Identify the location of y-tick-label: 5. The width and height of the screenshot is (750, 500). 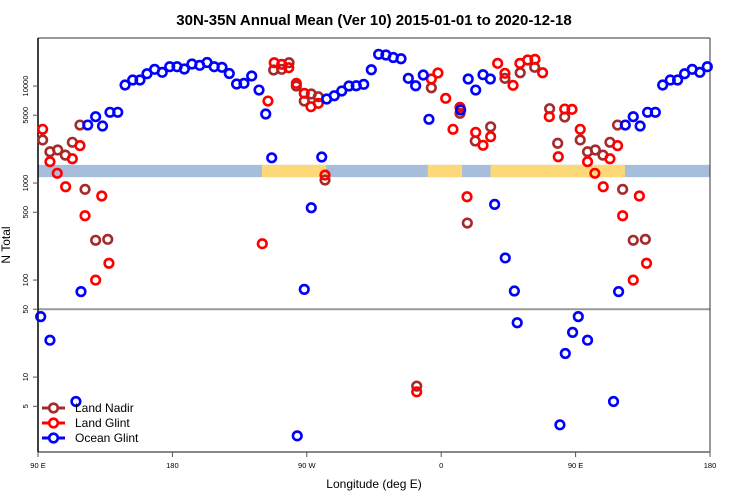
(25, 406).